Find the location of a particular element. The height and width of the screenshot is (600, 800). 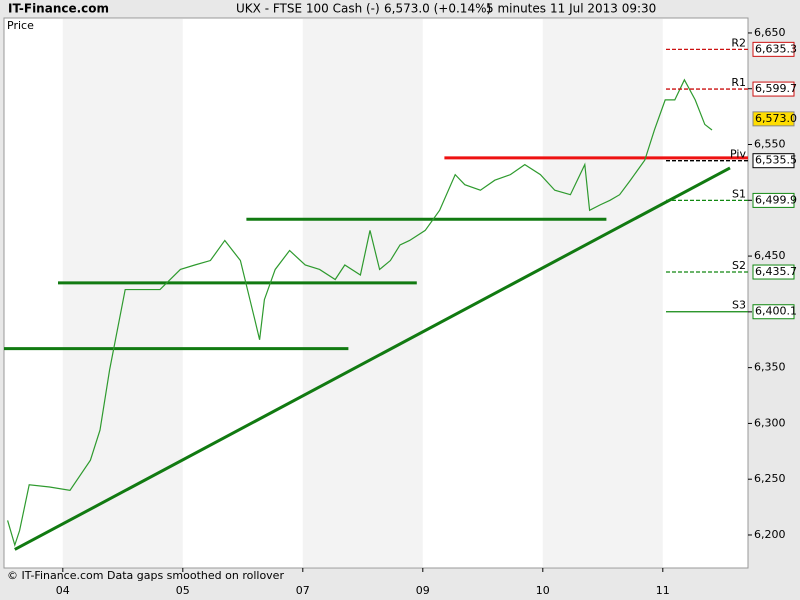

y-tick-label: 6,300 is located at coordinates (770, 422).